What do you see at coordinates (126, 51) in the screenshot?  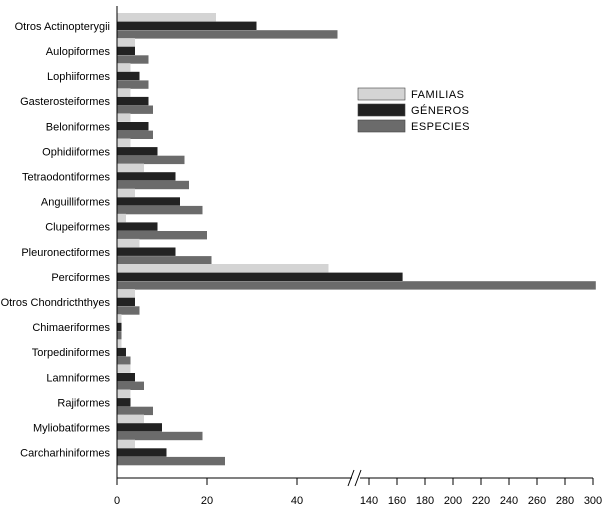 I see `bar-géneros-1` at bounding box center [126, 51].